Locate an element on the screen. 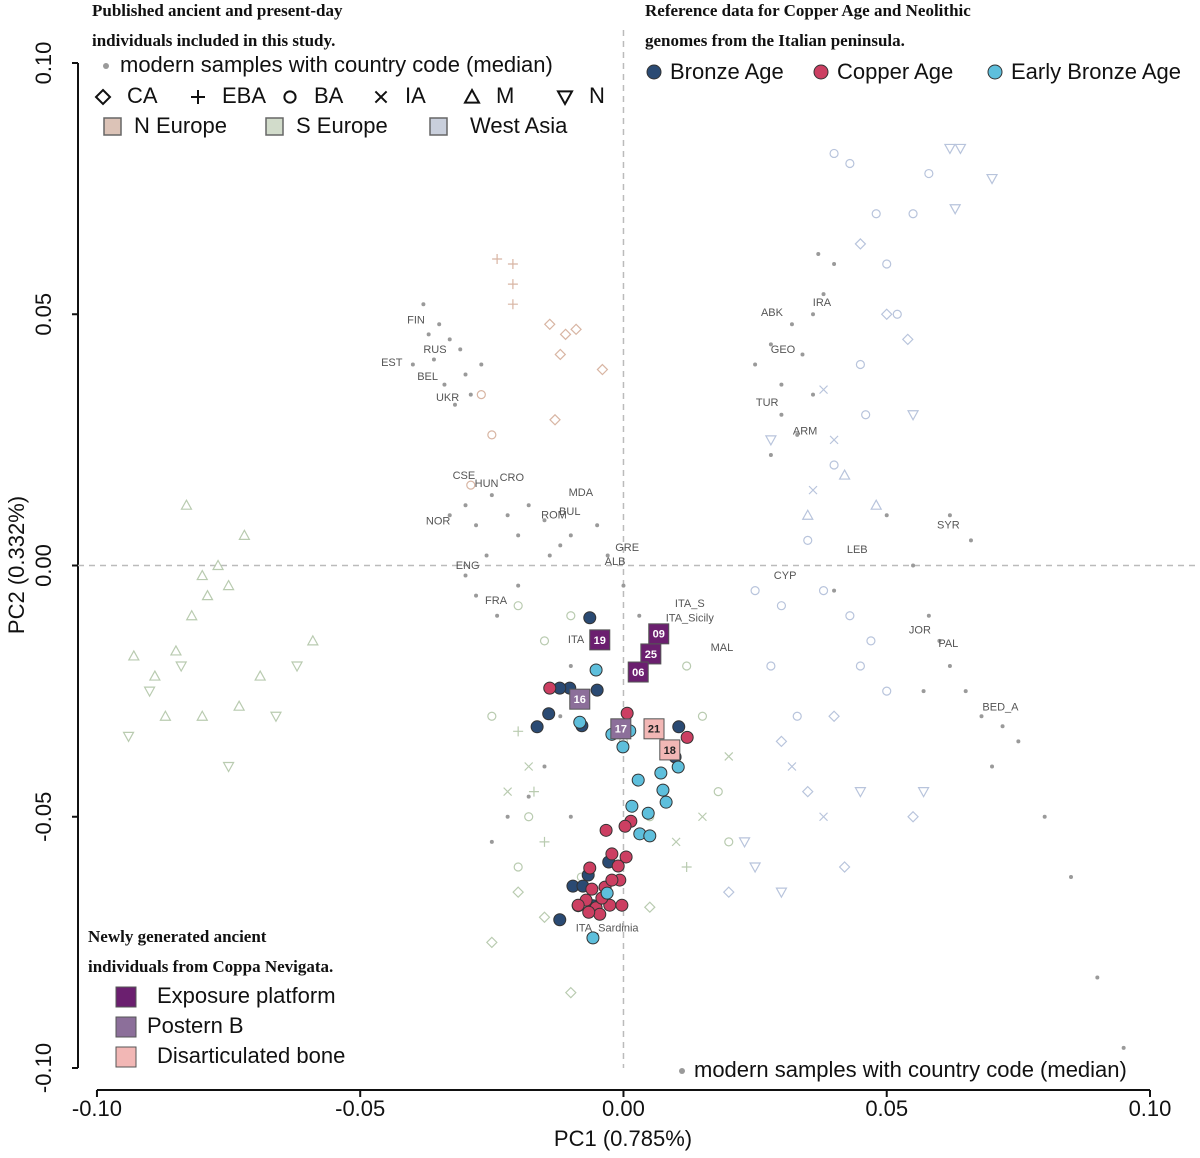 The image size is (1200, 1158). y-tick-label: 0.10 is located at coordinates (43, 63).